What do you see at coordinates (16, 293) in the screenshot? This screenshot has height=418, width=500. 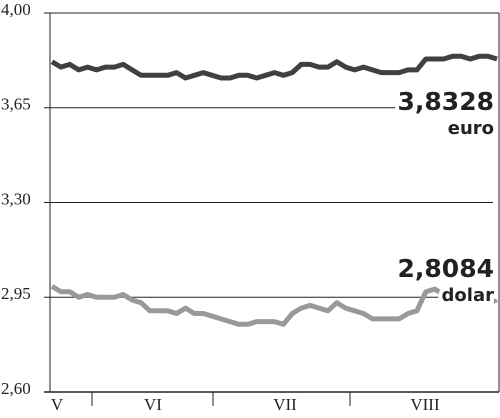 I see `y-tick-label: 2,95` at bounding box center [16, 293].